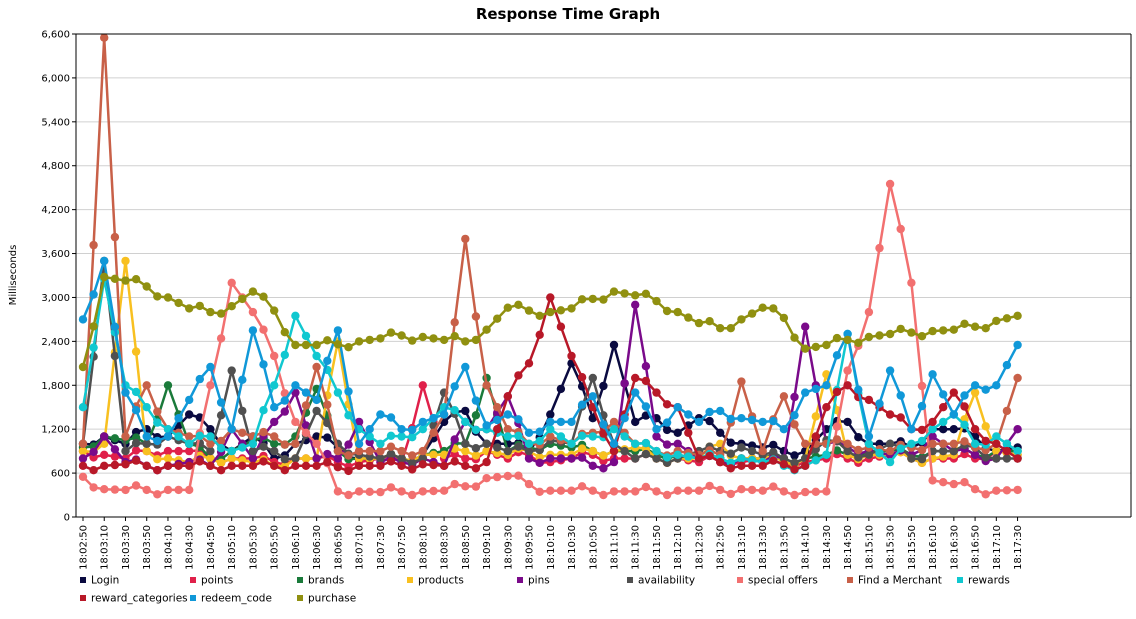  I want to click on y-tick-label: 4,800, so click(55, 166).